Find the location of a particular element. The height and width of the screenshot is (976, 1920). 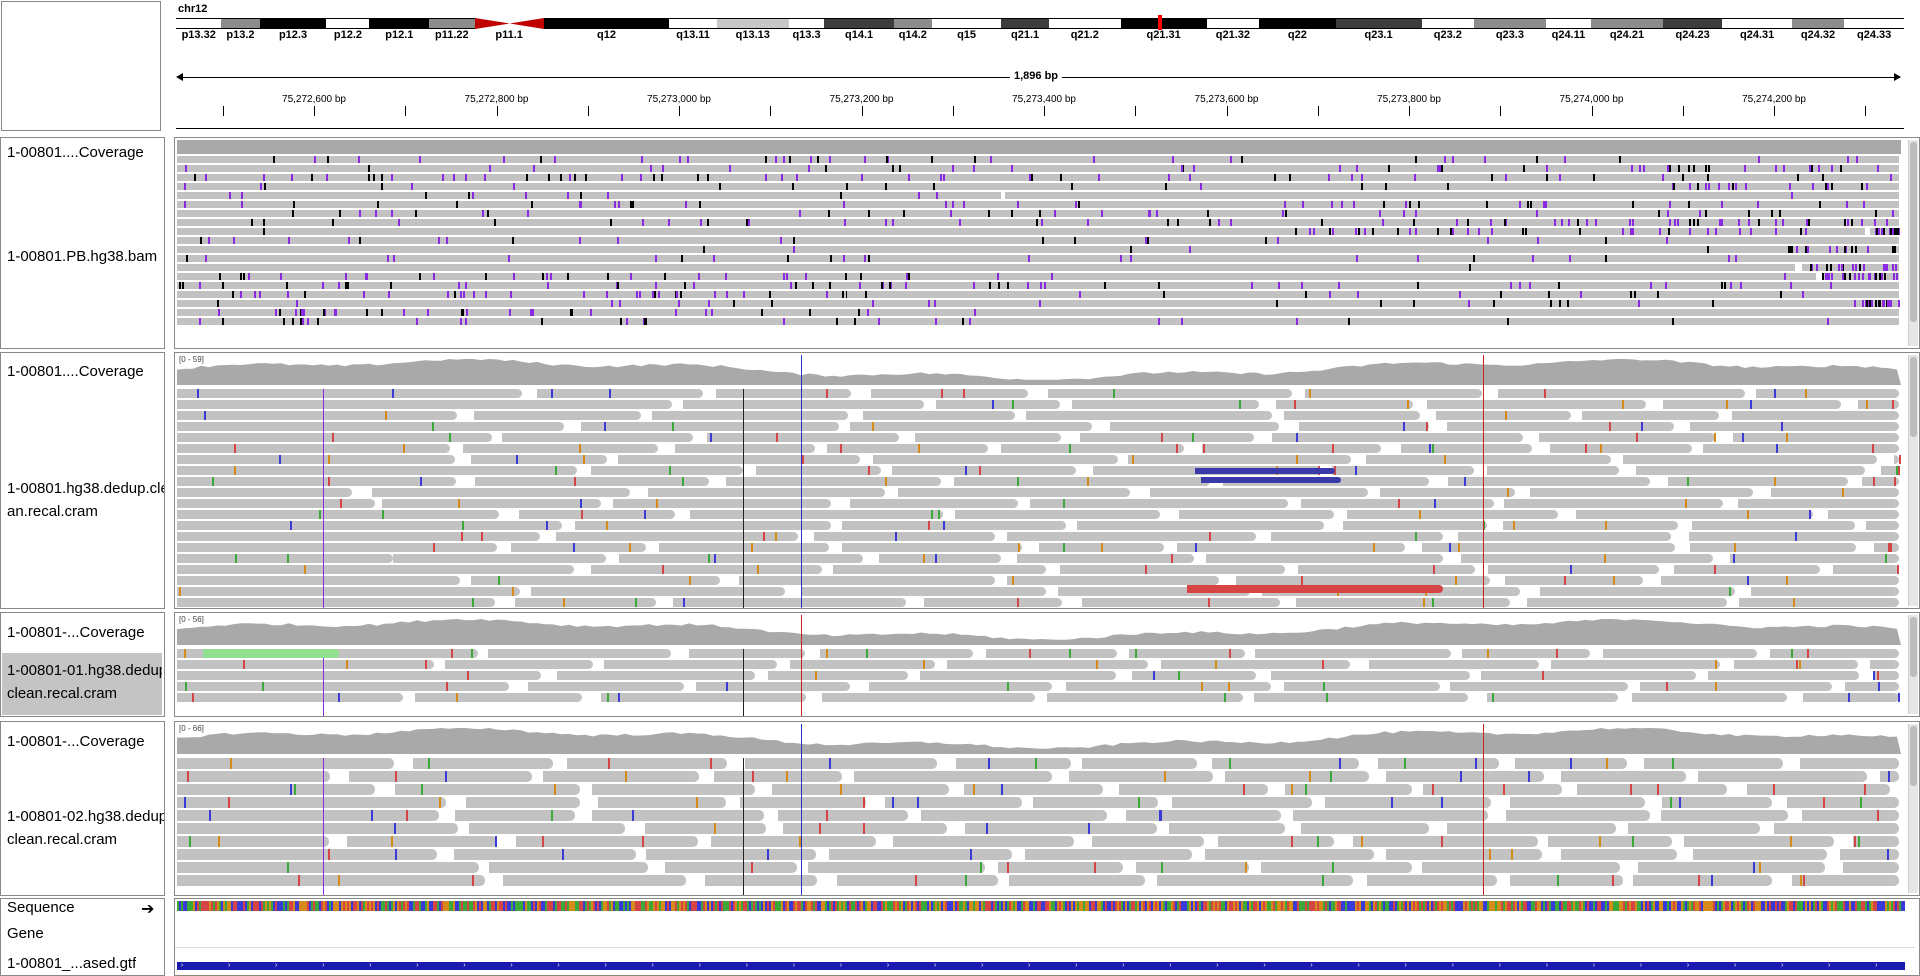

gene-track-area is located at coordinates (1045, 933).